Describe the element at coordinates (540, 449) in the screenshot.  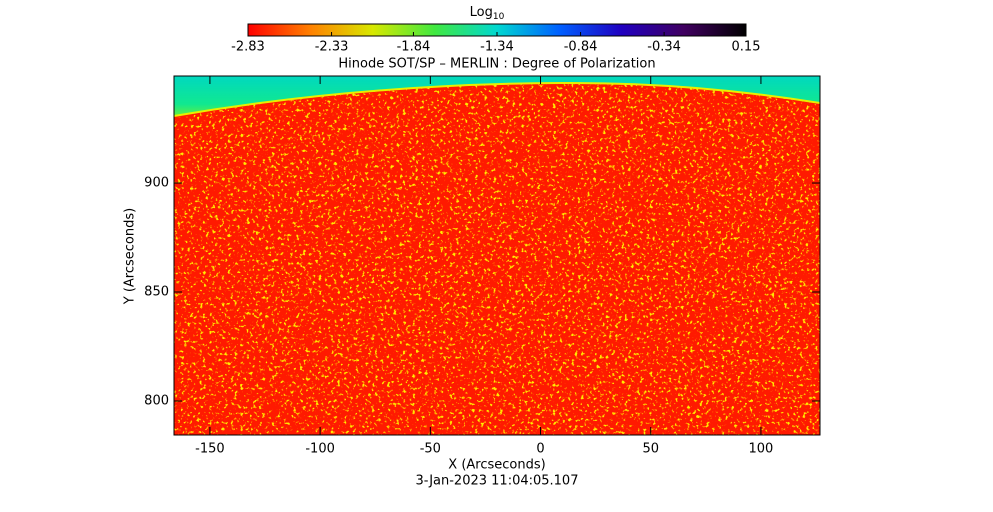
I see `x-tick-label: 0` at that location.